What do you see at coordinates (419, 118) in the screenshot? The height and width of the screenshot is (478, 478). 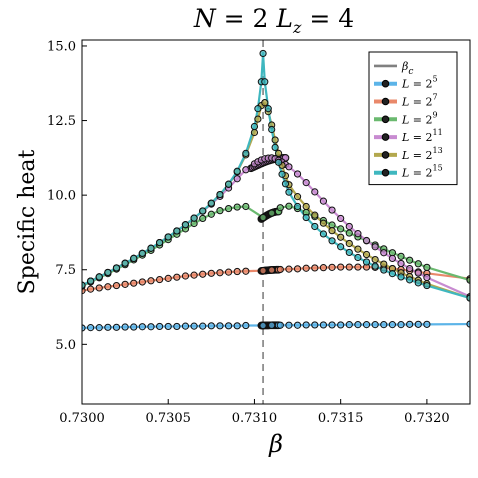 I see `legend-label-3: L = 29` at bounding box center [419, 118].